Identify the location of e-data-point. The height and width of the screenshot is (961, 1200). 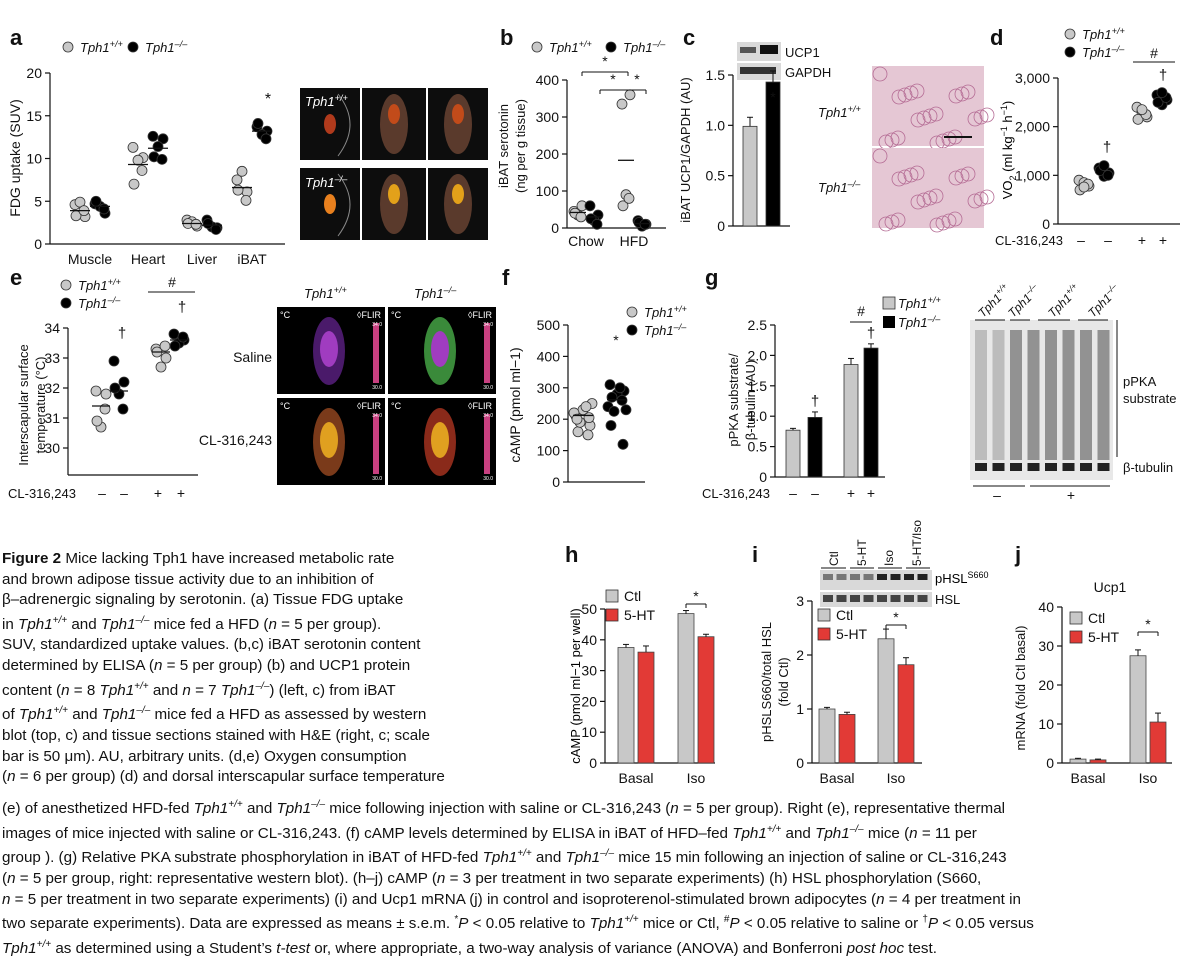
(106, 394).